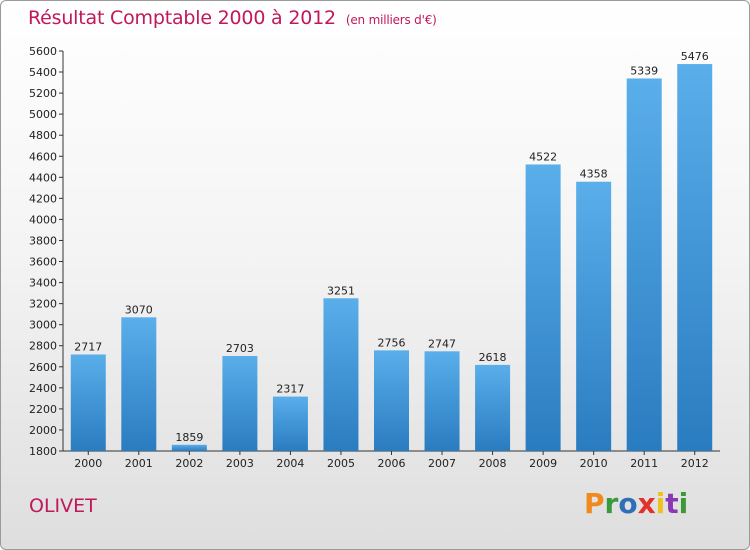 This screenshot has width=750, height=550. Describe the element at coordinates (240, 463) in the screenshot. I see `x-tick-label-2003: 2003` at that location.